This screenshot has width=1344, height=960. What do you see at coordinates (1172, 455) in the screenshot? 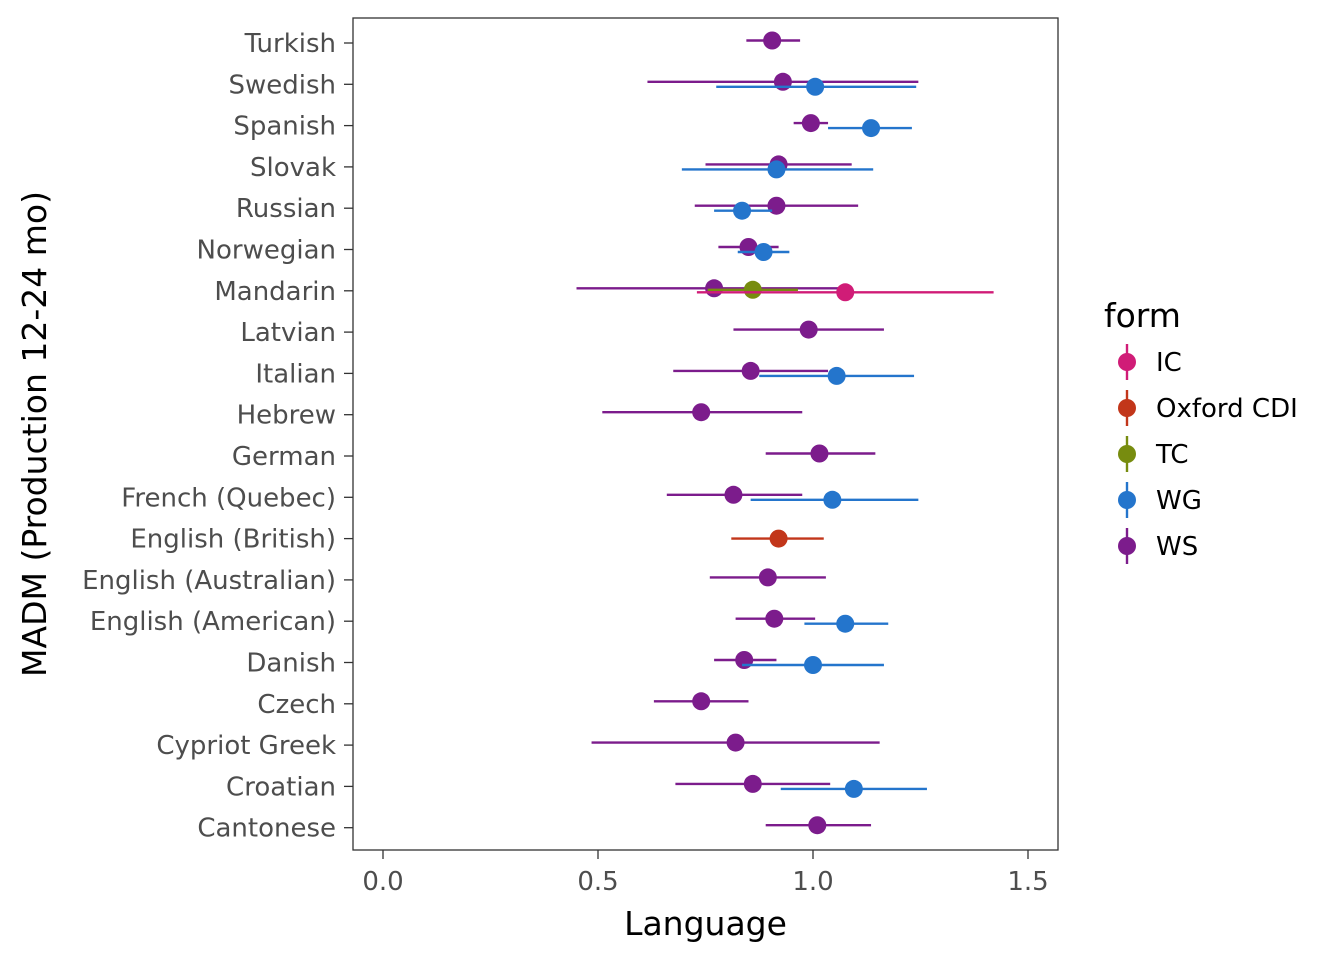
I see `legend-label-tc: TC` at bounding box center [1172, 455].